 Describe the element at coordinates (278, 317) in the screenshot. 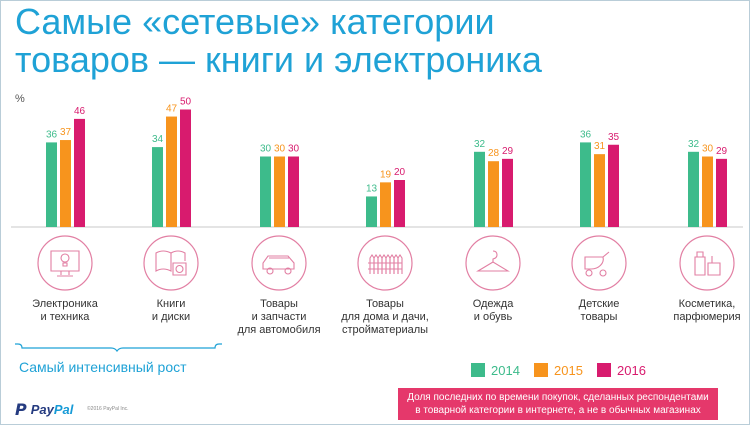

I see `category-label-2: Товары и запчасти для автомобиля` at that location.